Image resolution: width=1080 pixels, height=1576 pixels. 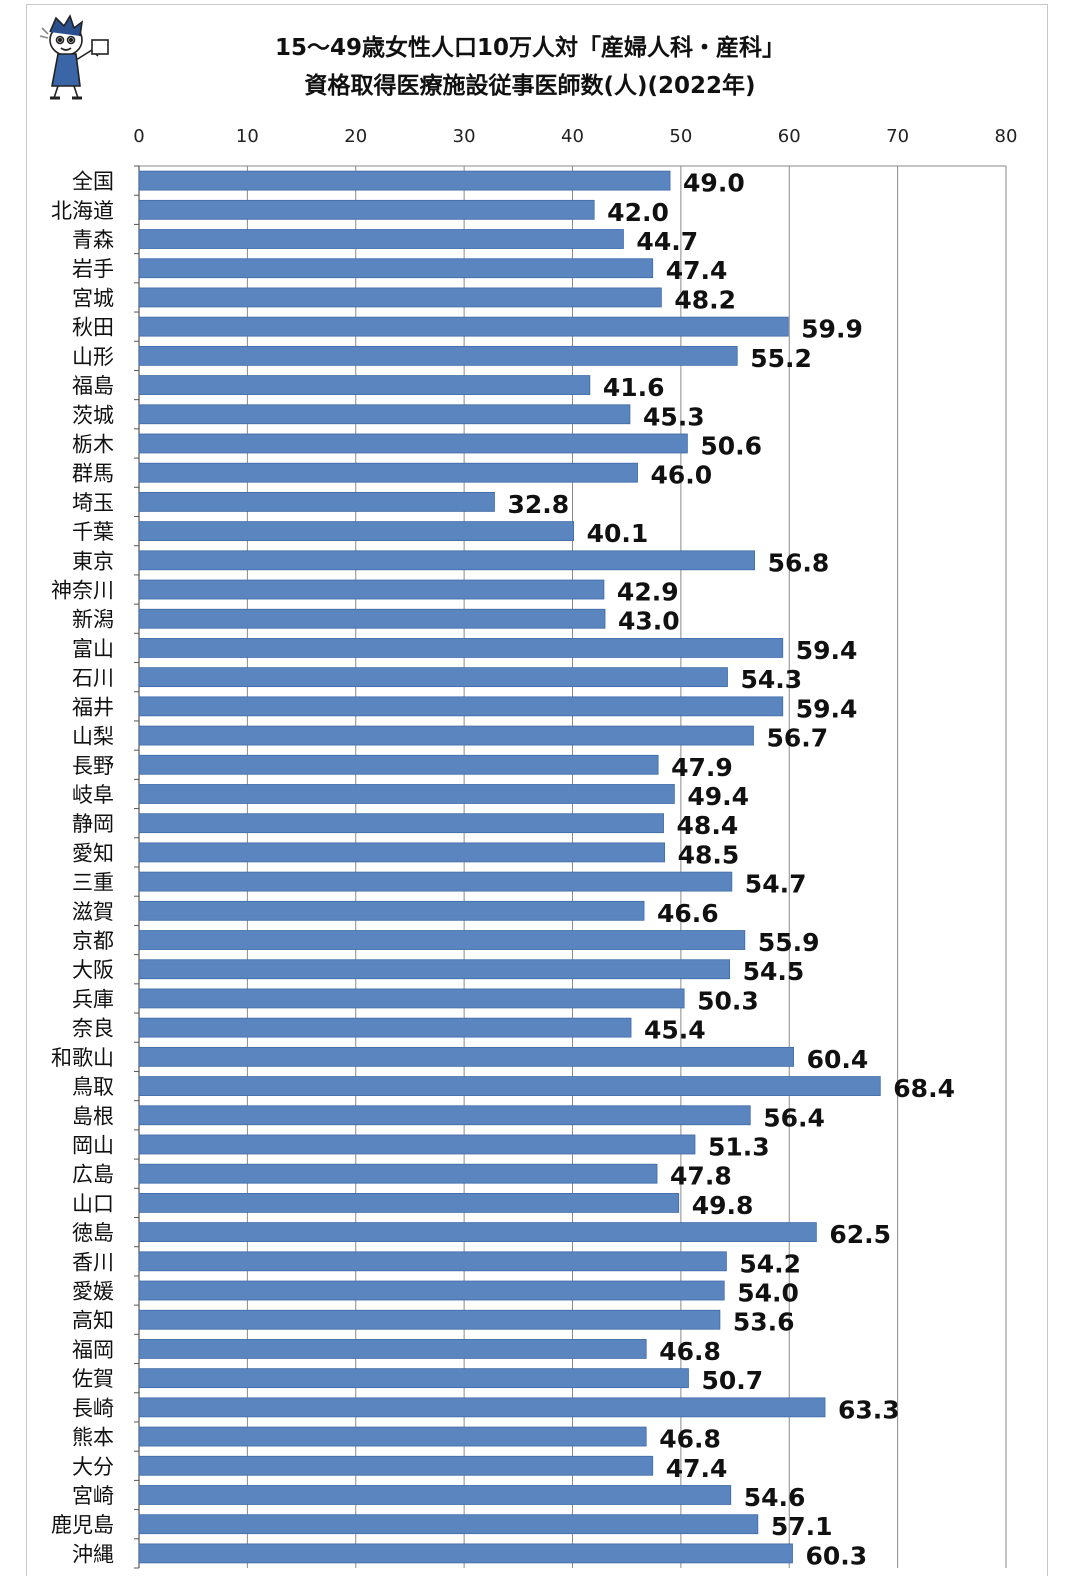 I want to click on data-label: 63.3, so click(x=869, y=1409).